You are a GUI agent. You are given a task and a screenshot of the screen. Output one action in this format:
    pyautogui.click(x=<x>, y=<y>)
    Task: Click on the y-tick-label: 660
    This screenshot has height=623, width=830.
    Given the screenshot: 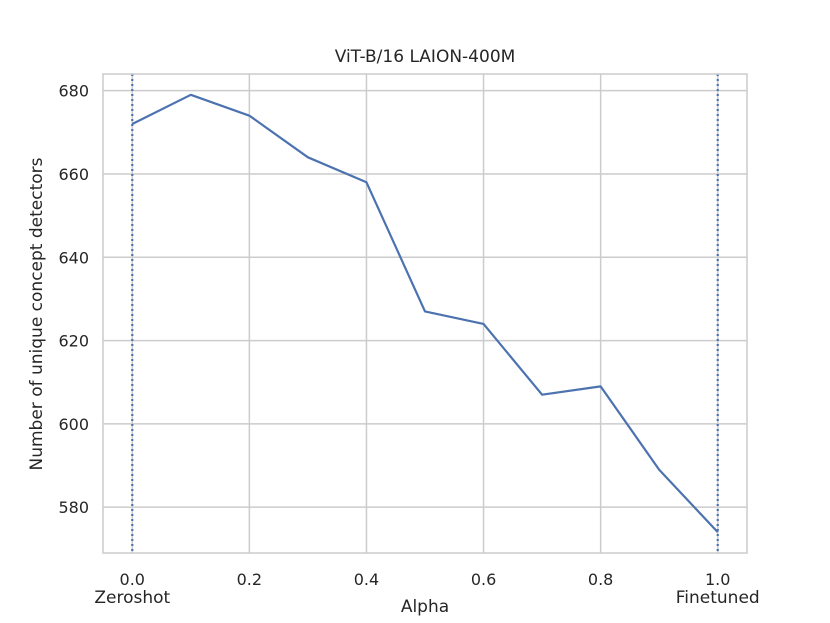 What is the action you would take?
    pyautogui.click(x=73, y=174)
    